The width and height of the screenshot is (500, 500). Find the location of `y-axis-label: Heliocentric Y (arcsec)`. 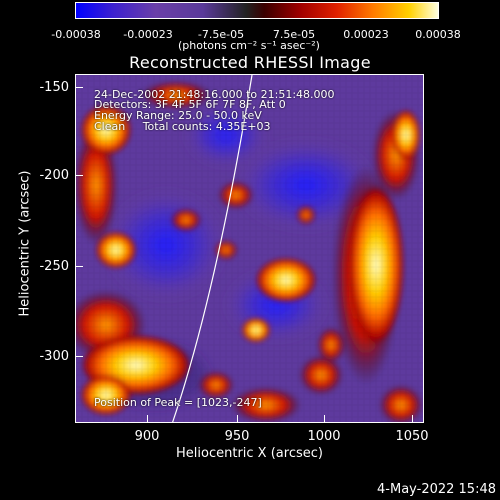

y-axis-label: Heliocentric Y (arcsec) is located at coordinates (25, 243).